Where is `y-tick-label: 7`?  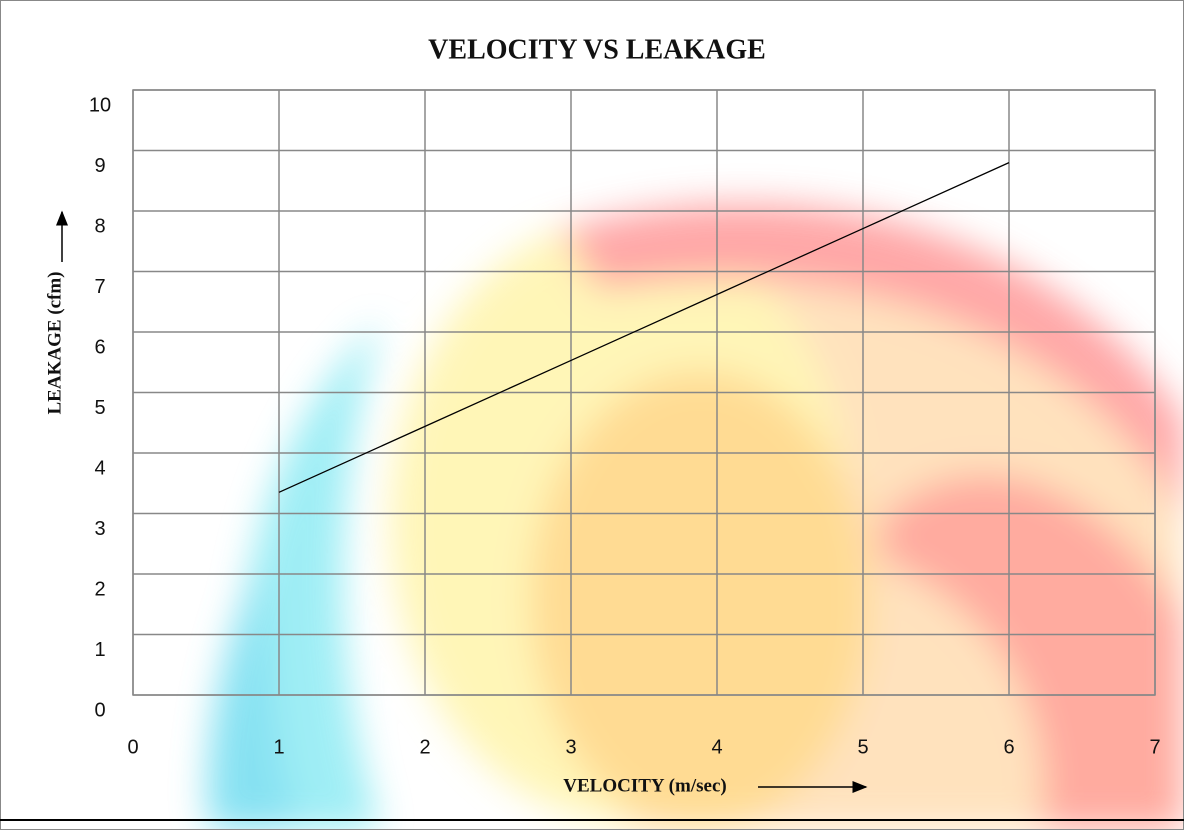 y-tick-label: 7 is located at coordinates (99, 287).